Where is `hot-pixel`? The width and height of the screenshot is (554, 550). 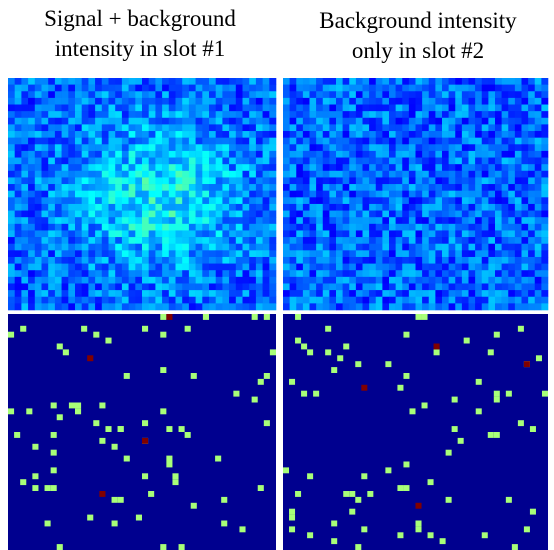 hot-pixel is located at coordinates (90, 358).